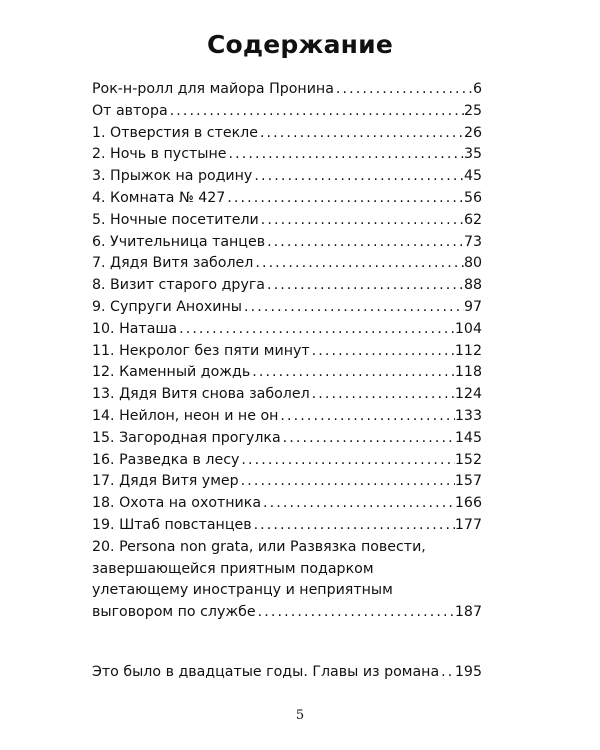 The width and height of the screenshot is (600, 750). What do you see at coordinates (179, 241) in the screenshot?
I see `toc-entry-title: 6. Учительница танцев` at bounding box center [179, 241].